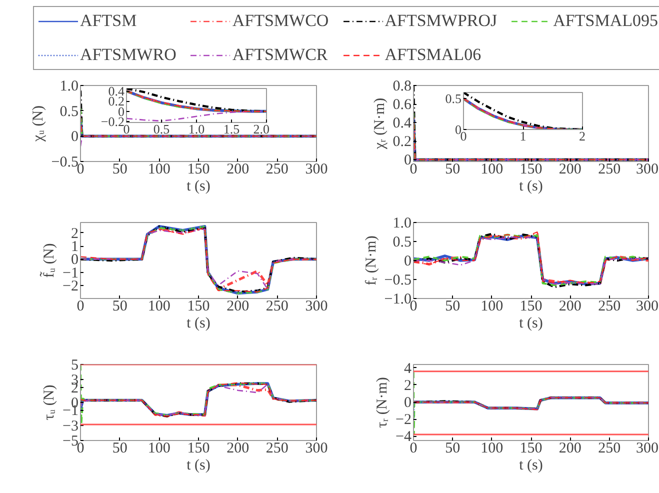 This screenshot has height=493, width=659. What do you see at coordinates (404, 420) in the screenshot?
I see `y-tick-label: −2` at bounding box center [404, 420].